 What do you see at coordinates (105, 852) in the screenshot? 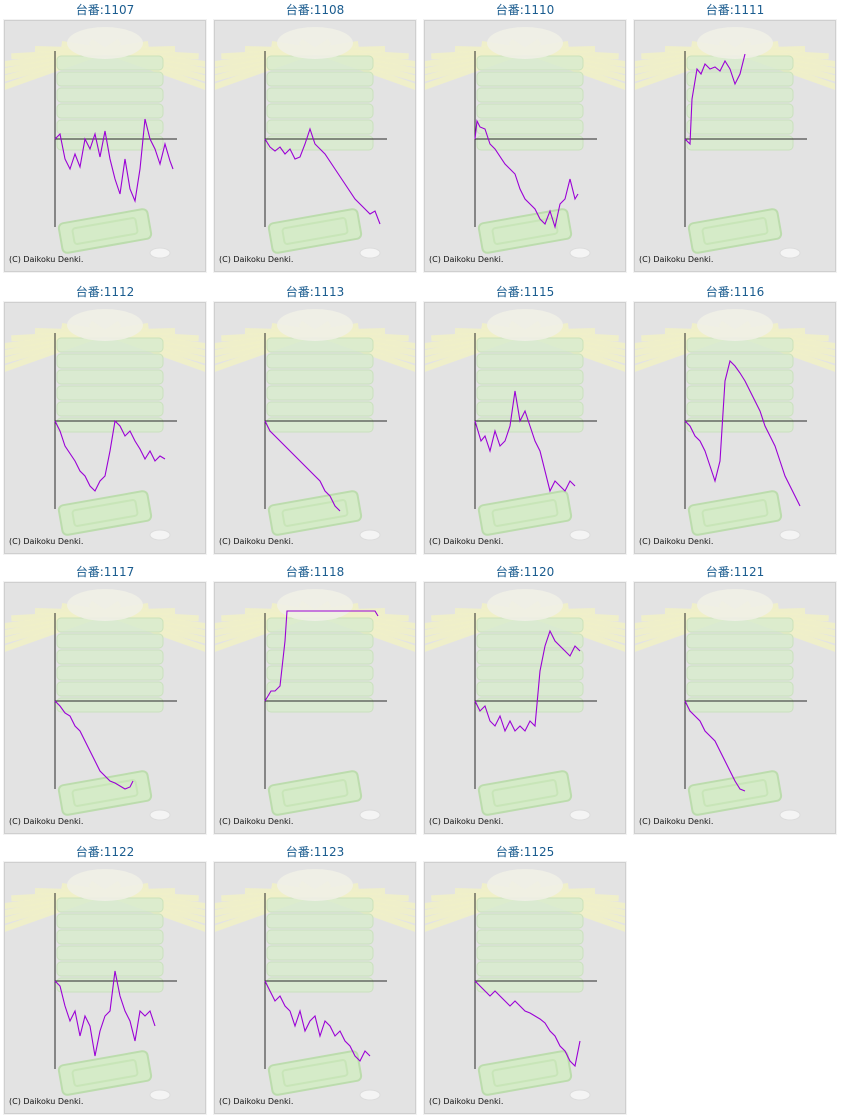
I see `machine-title-link: 台番:1122` at bounding box center [105, 852].